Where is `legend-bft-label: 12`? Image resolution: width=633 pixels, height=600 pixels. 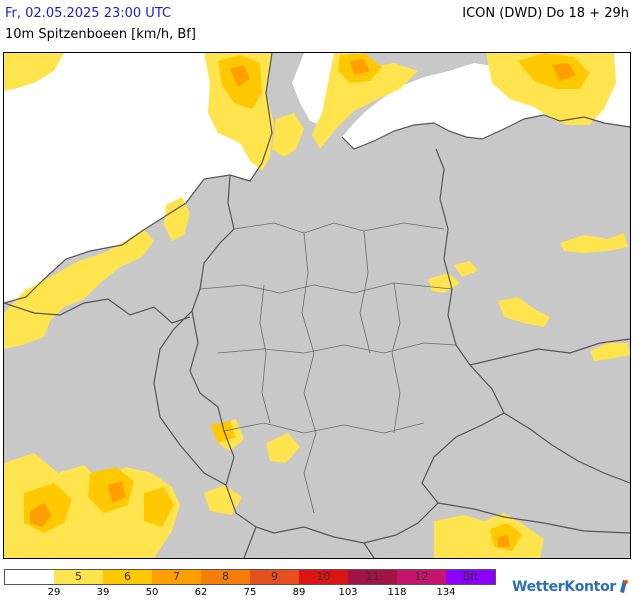
legend-bft-label: 12 is located at coordinates (421, 576).